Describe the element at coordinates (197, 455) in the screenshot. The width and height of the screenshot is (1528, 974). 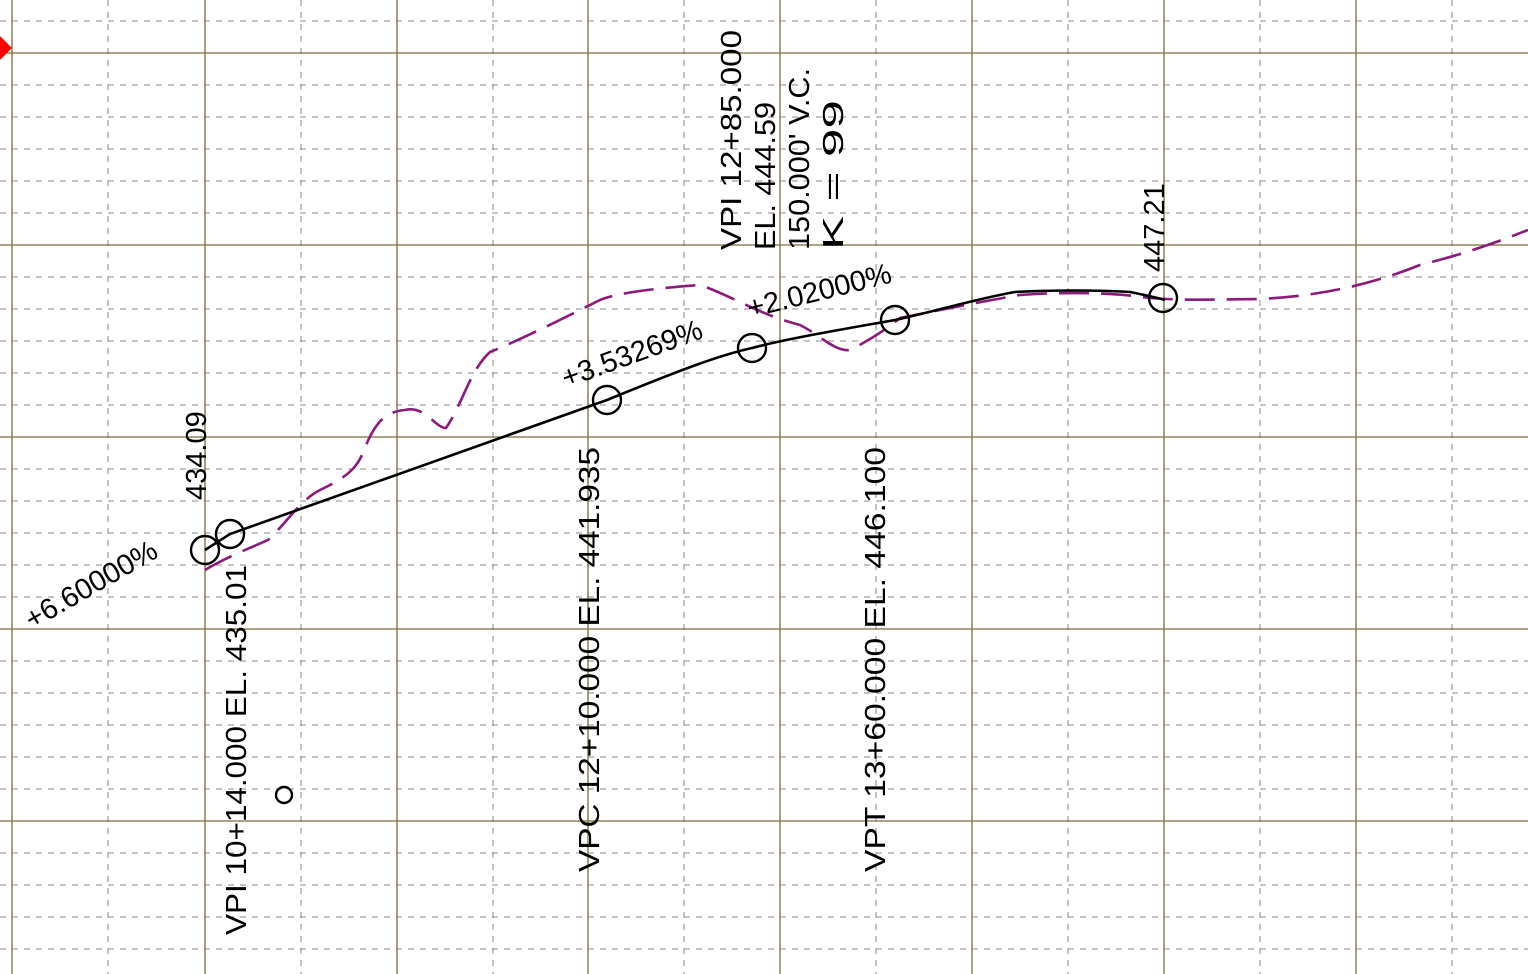
I see `elevation-label-left: 434.09` at that location.